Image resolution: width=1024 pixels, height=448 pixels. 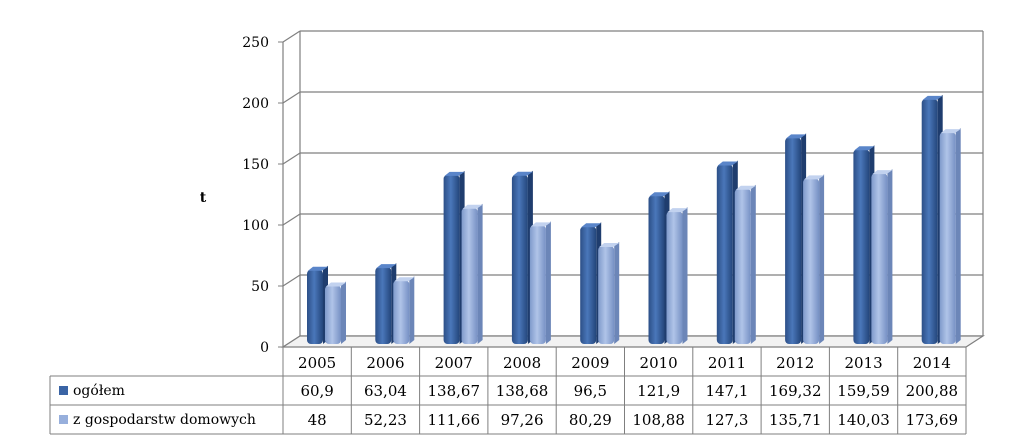 I want to click on x-tick-label: 2005, so click(x=317, y=363).